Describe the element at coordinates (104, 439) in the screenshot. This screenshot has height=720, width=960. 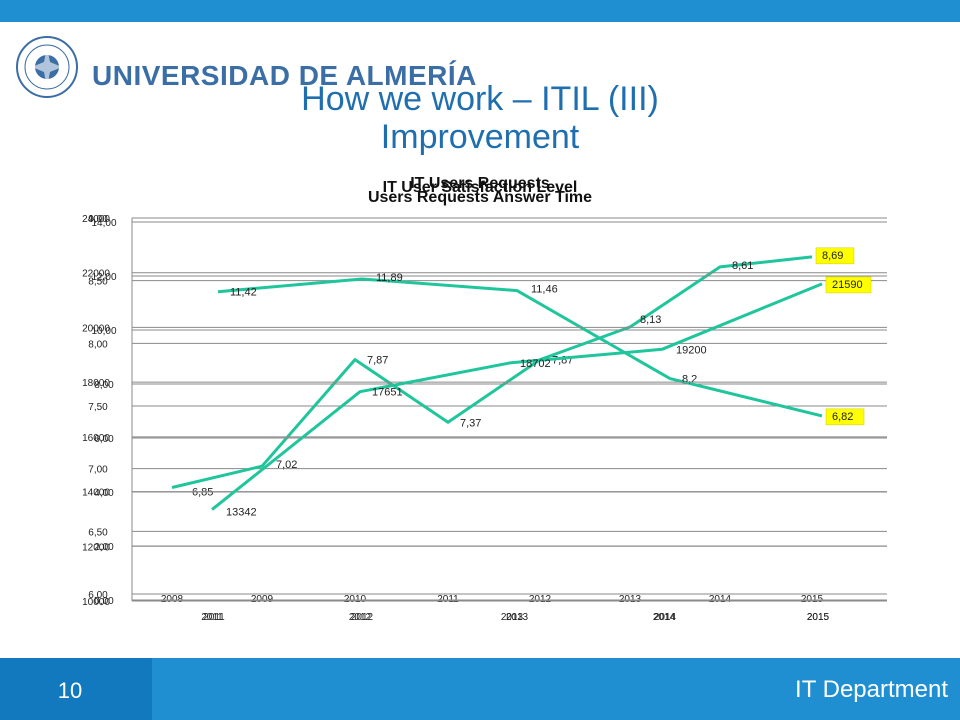
I see `y-tick-label-c1: 6,00` at that location.